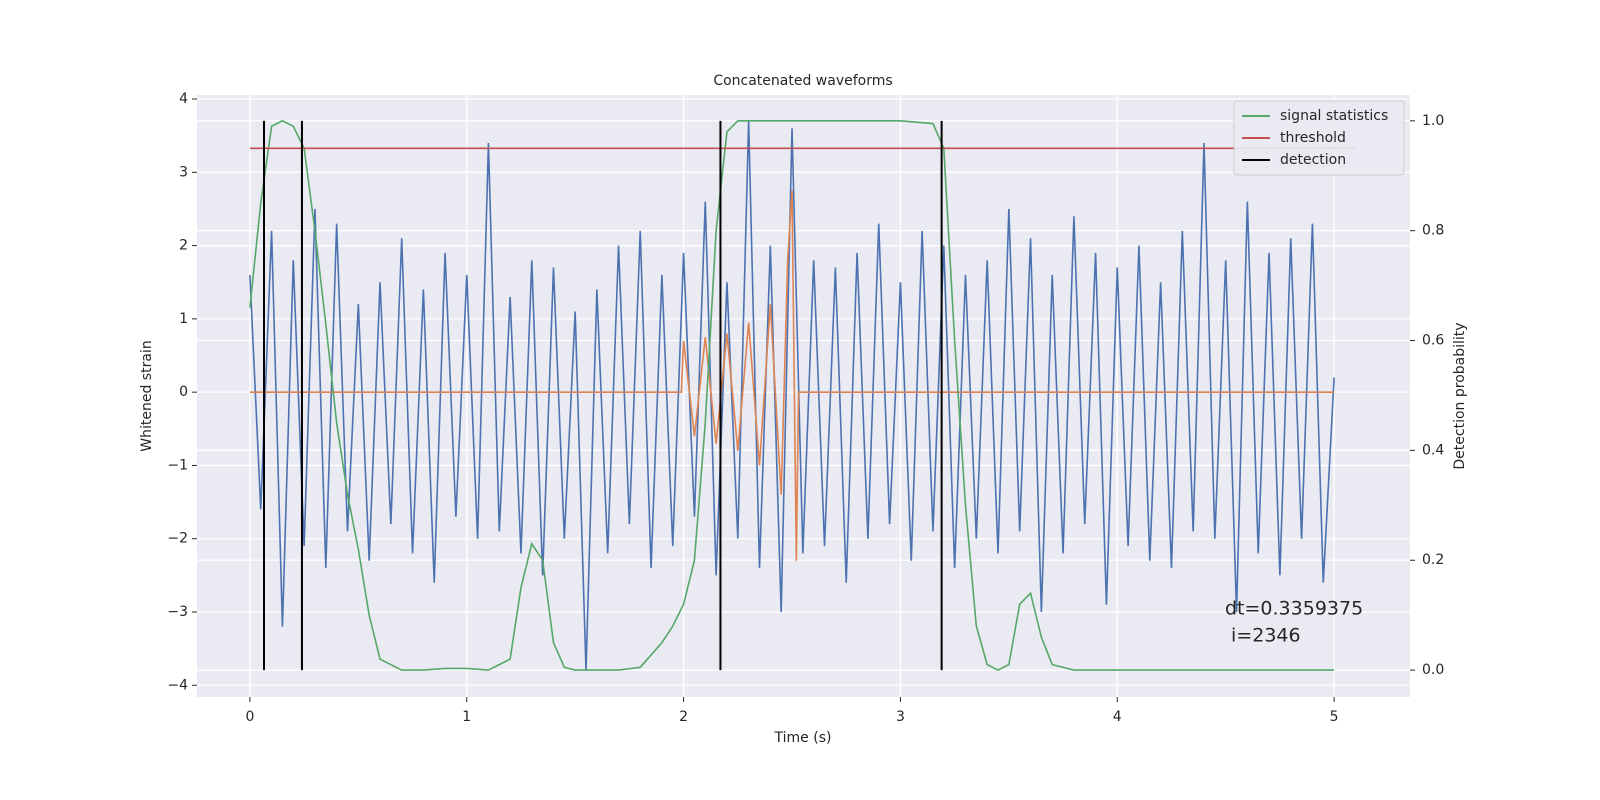 The image size is (1600, 800). What do you see at coordinates (802, 81) in the screenshot?
I see `chart-title: Concatenated waveforms` at bounding box center [802, 81].